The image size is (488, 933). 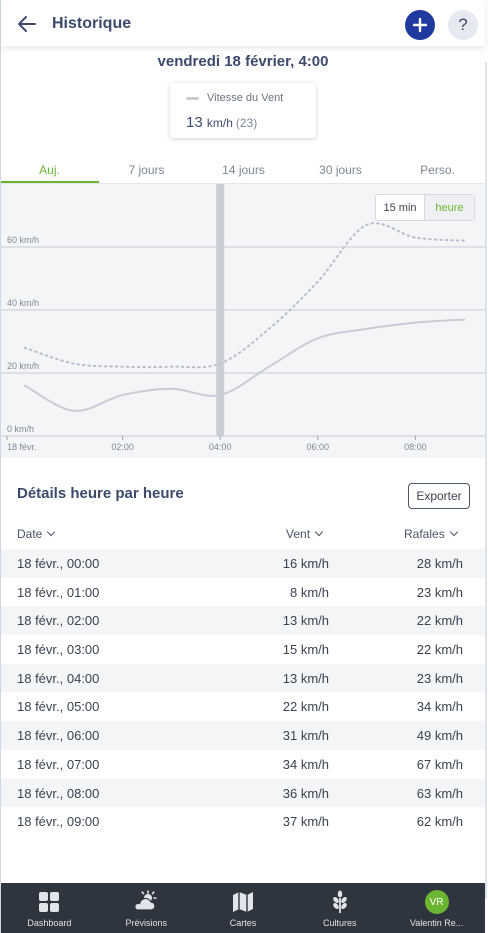 What do you see at coordinates (318, 447) in the screenshot?
I see `x-tick-label: 06:00` at bounding box center [318, 447].